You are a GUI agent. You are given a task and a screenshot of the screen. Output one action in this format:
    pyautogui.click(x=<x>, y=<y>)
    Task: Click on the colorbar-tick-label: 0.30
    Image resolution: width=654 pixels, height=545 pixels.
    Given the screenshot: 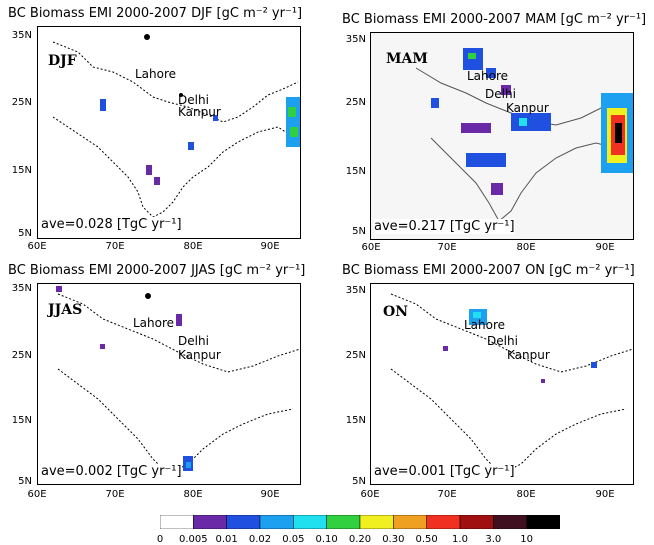 What is the action you would take?
    pyautogui.click(x=393, y=539)
    